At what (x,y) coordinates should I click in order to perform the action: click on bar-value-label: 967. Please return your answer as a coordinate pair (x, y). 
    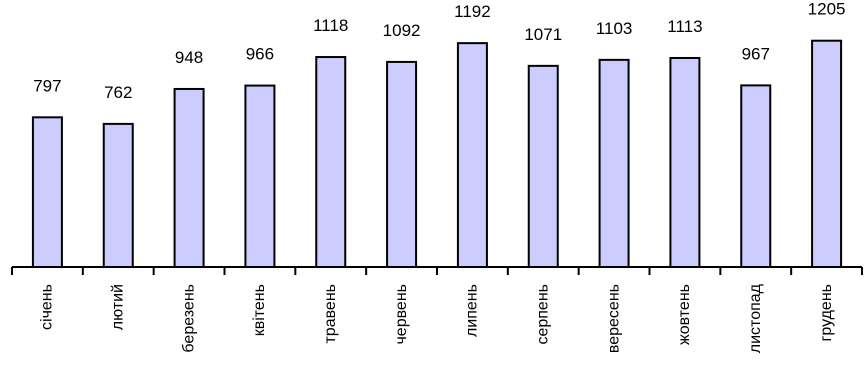
    Looking at the image, I should click on (756, 53).